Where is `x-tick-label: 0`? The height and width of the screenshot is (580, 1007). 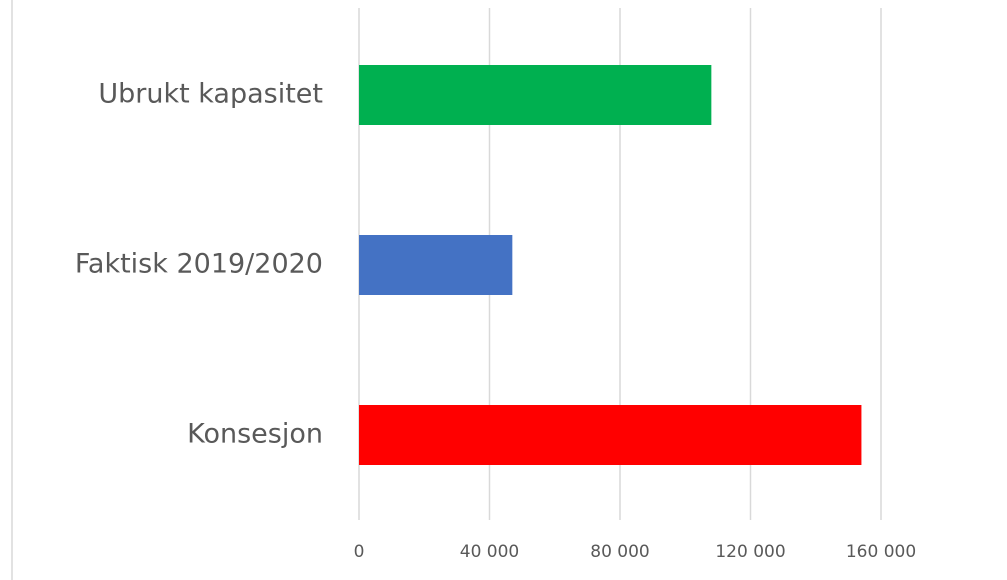 x-tick-label: 0 is located at coordinates (359, 552).